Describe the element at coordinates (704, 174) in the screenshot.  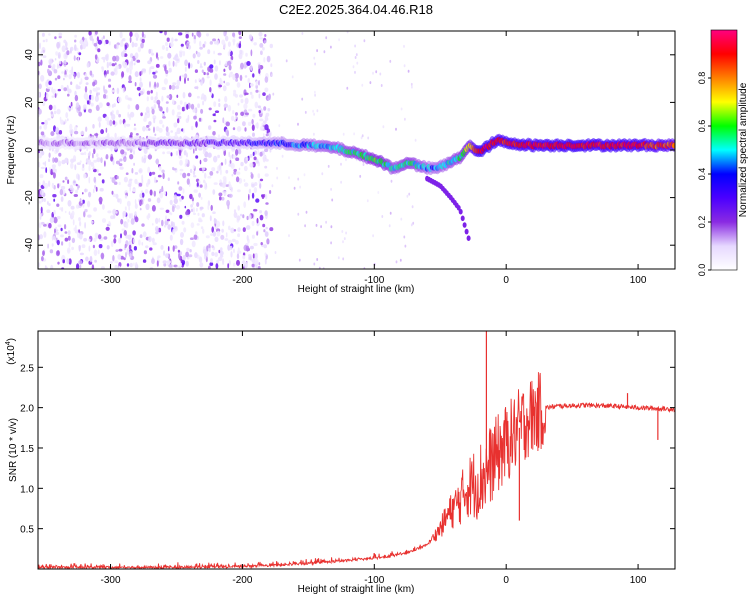
I see `colorbar-ticks: 0.0 0.2 0.4 0.6 0.8` at that location.